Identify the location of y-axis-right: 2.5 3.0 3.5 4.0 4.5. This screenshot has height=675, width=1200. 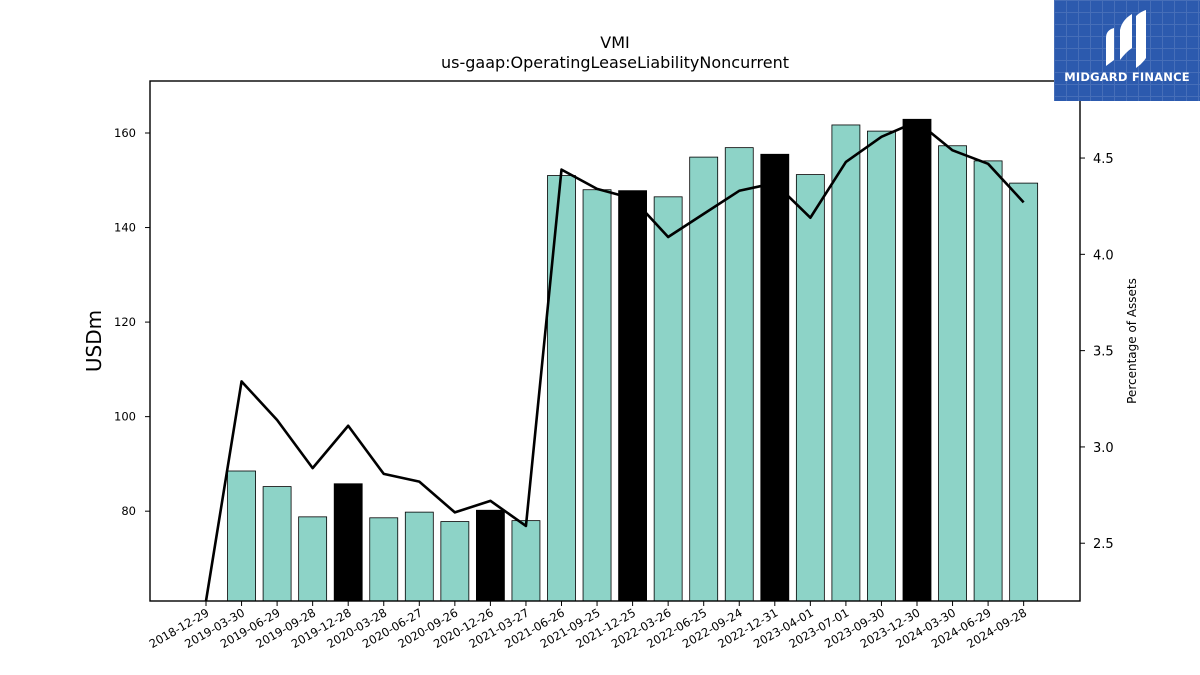
(1097, 352).